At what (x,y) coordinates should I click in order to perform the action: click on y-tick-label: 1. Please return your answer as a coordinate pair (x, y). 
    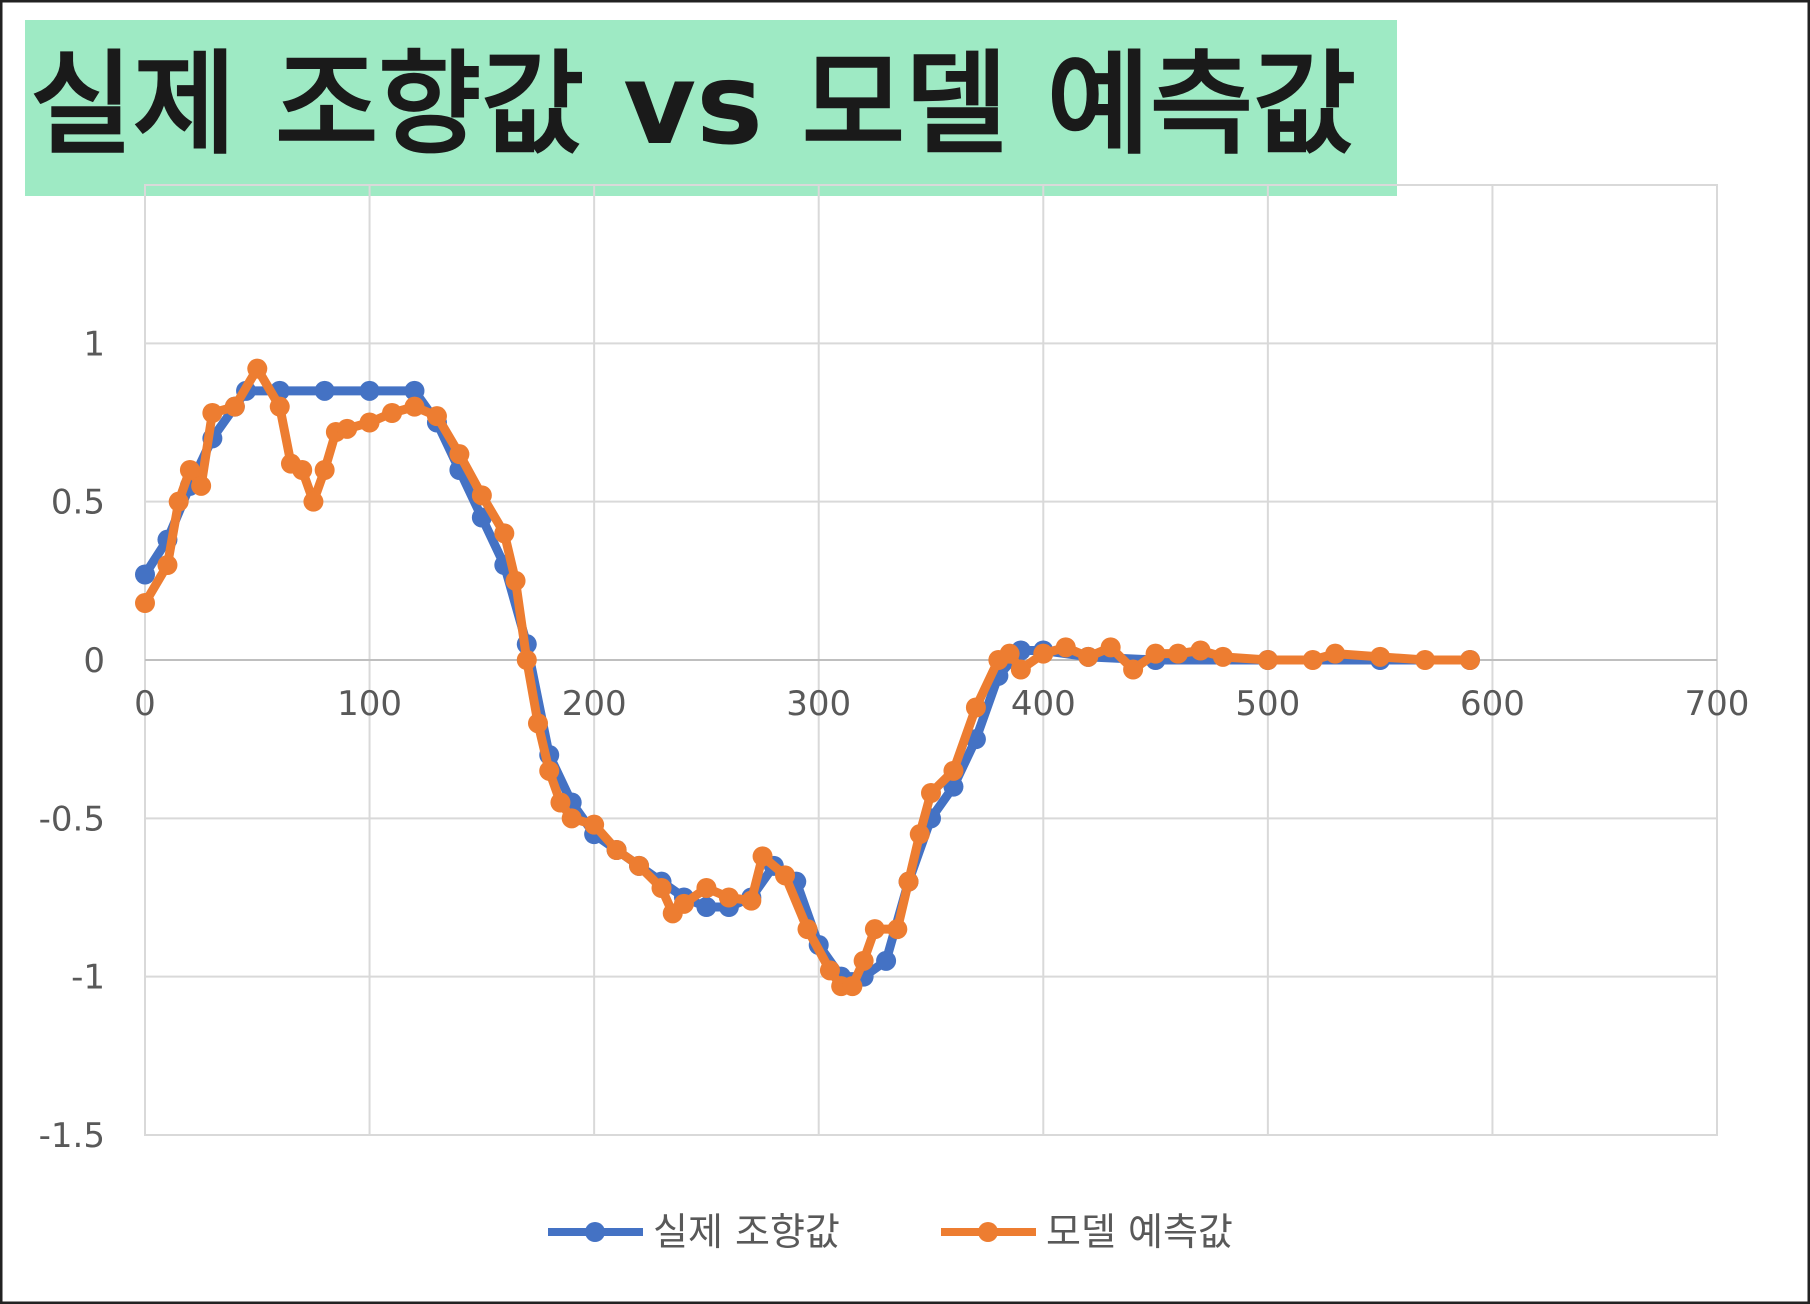
    Looking at the image, I should click on (94, 344).